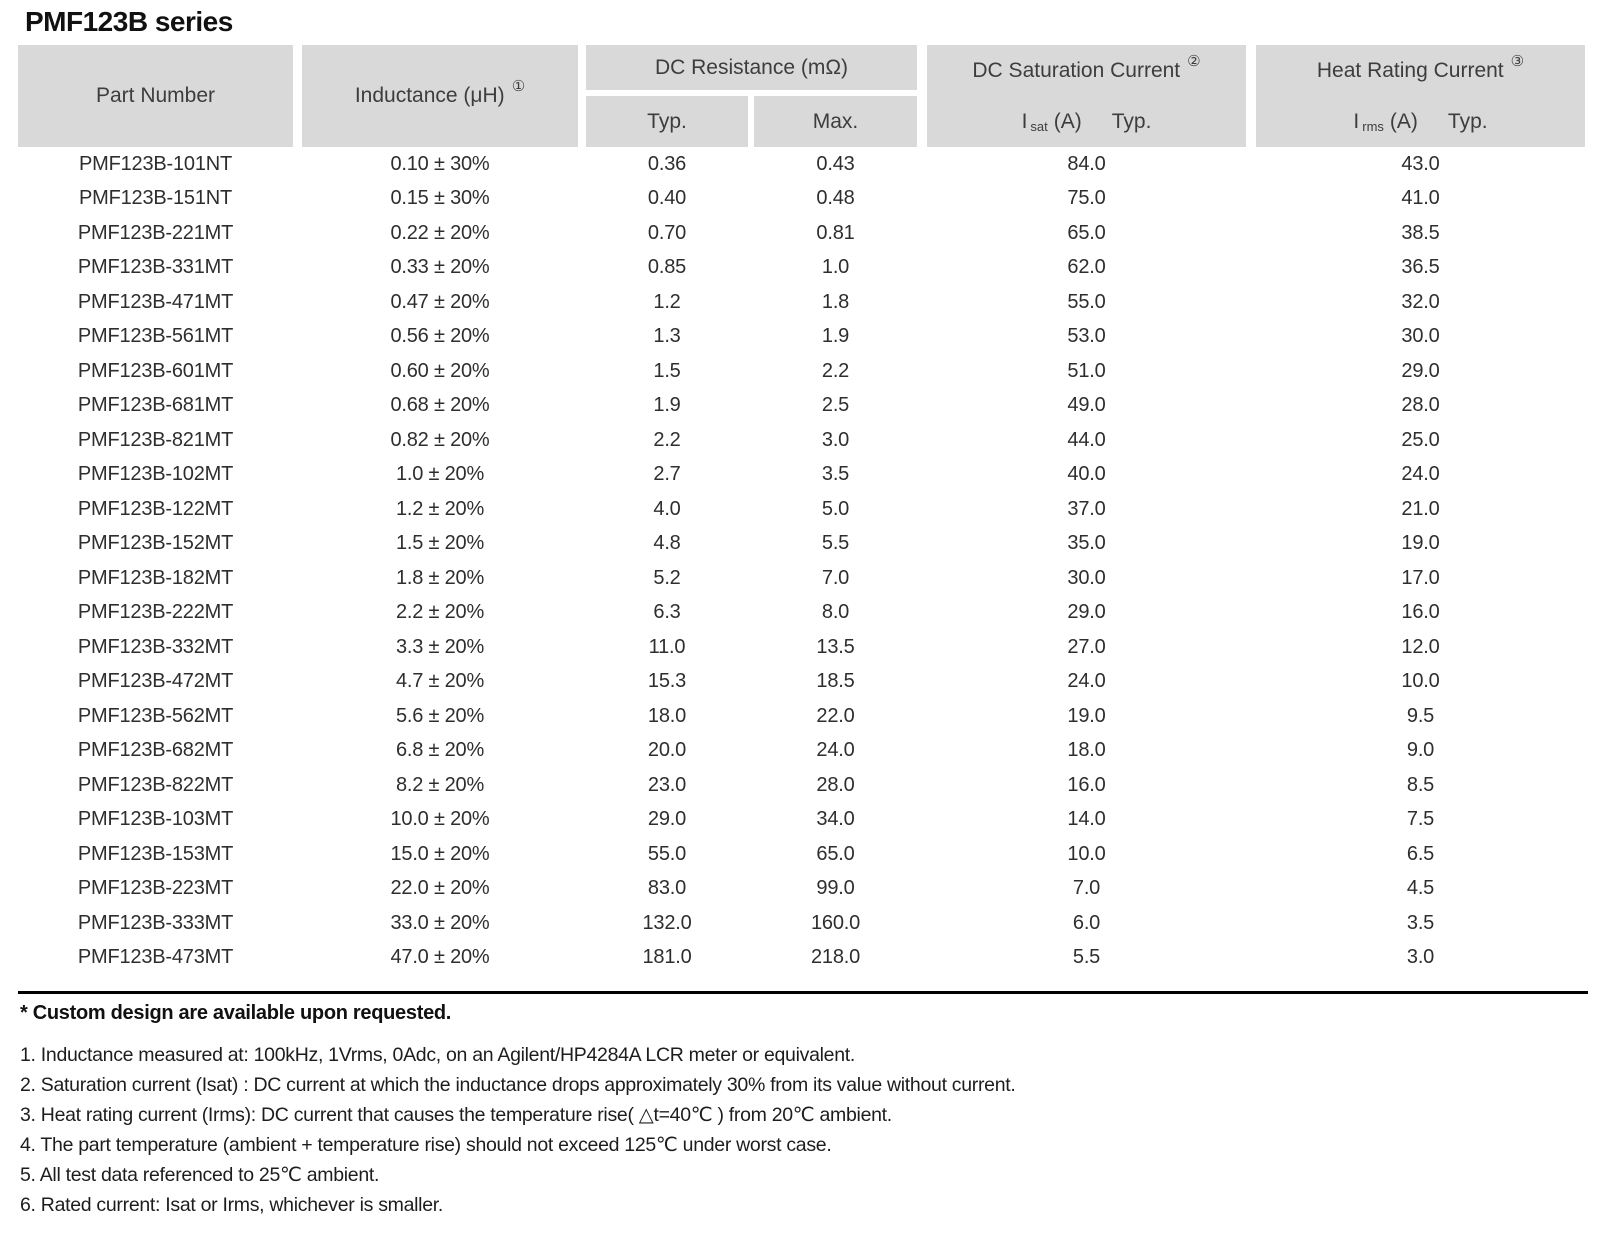  I want to click on cell-part-number: PMF123B-681MT, so click(155, 405).